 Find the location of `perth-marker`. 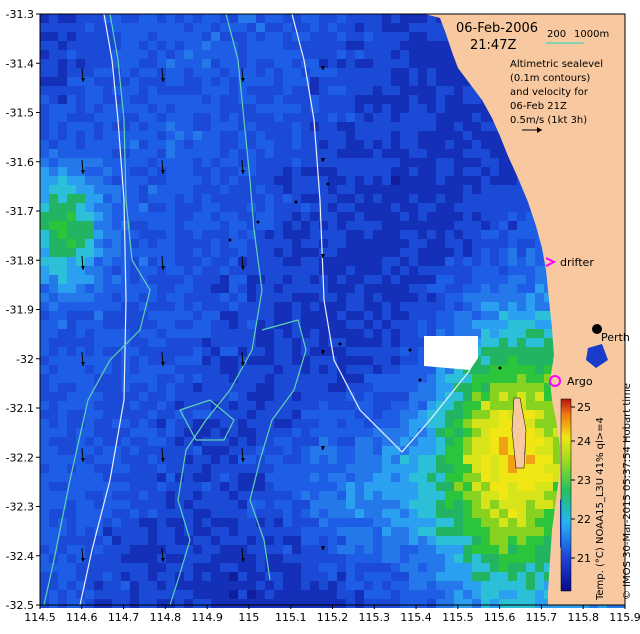

perth-marker is located at coordinates (597, 329).